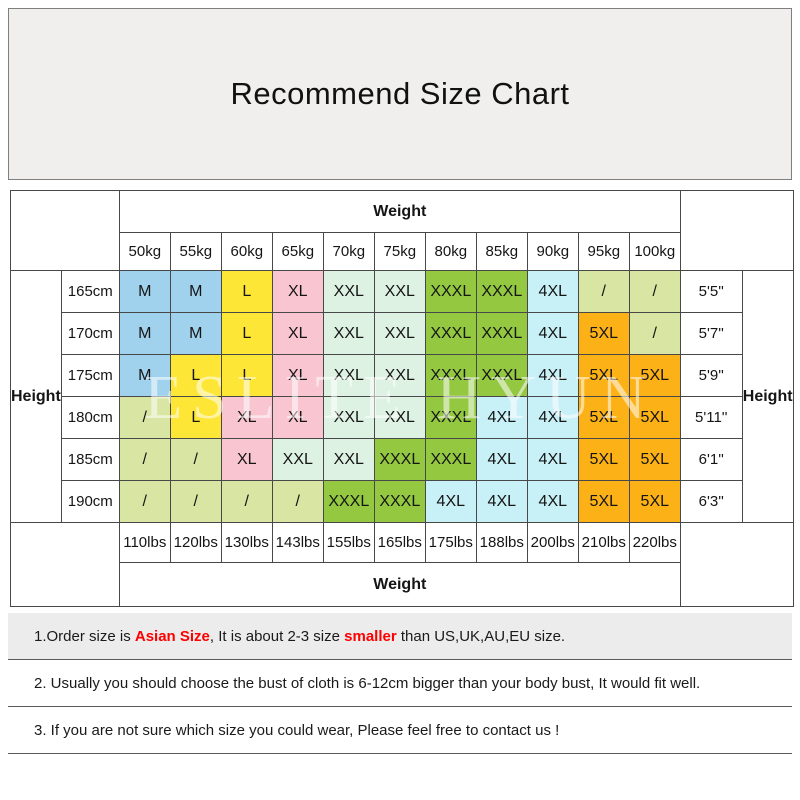 The image size is (800, 800). What do you see at coordinates (144, 251) in the screenshot?
I see `weight-kg-cell: 50kg` at bounding box center [144, 251].